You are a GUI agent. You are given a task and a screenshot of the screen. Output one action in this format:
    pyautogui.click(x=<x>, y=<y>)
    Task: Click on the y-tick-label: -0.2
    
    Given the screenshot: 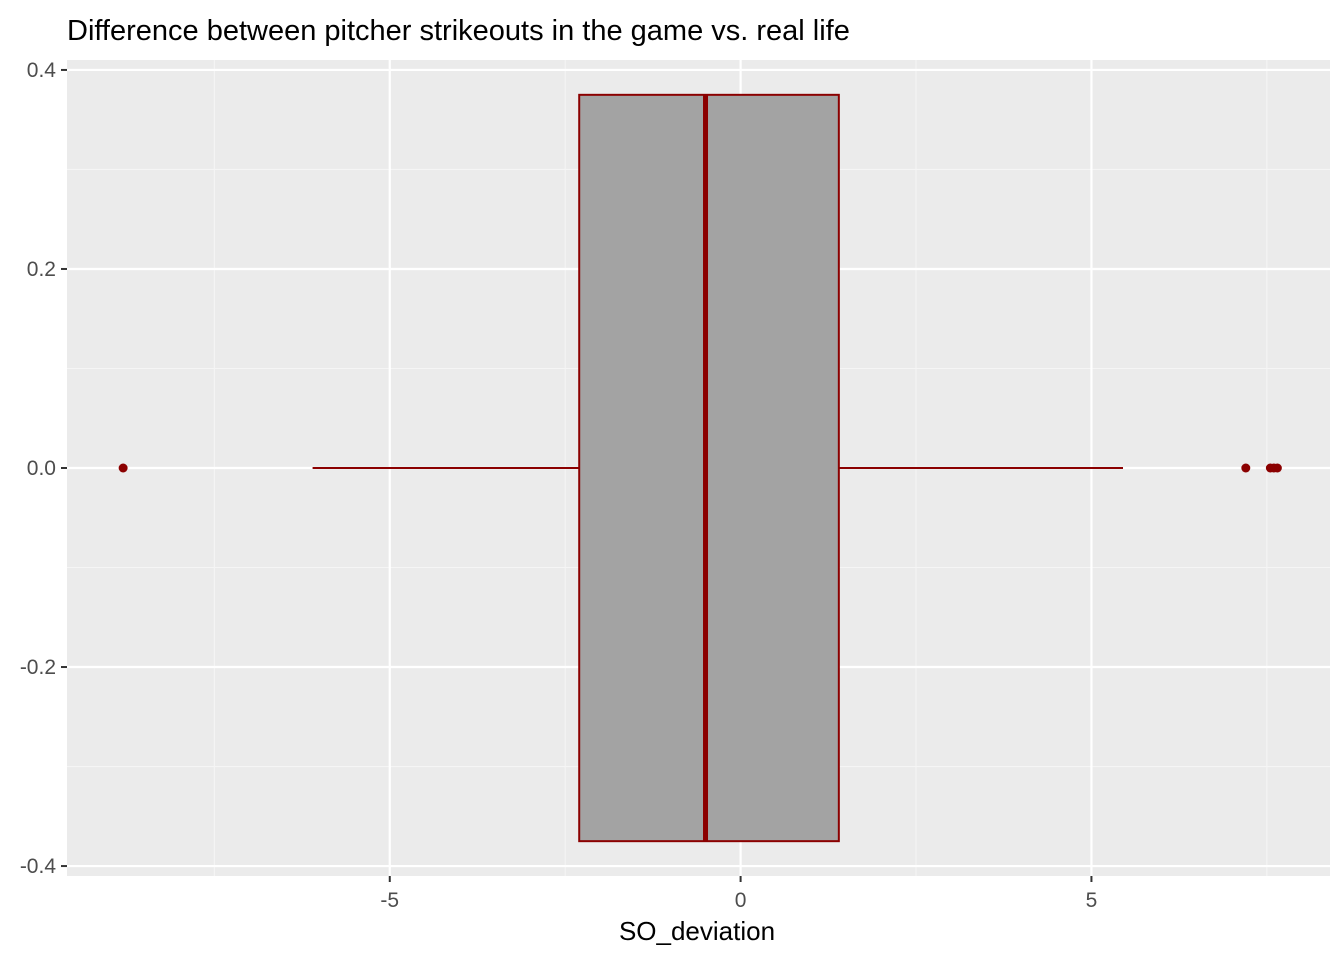 What is the action you would take?
    pyautogui.click(x=38, y=667)
    